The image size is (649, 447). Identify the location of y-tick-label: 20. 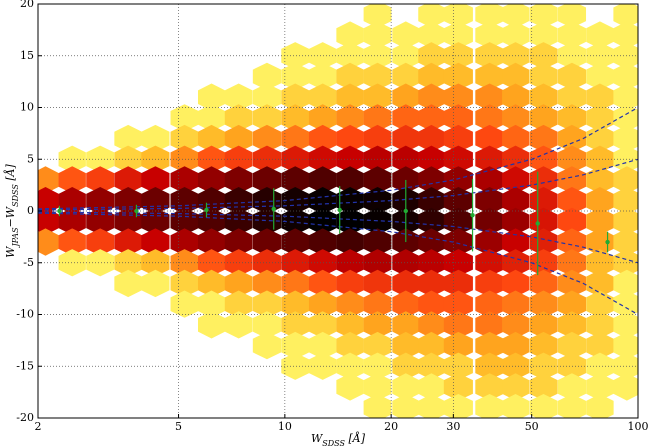
(27, 5).